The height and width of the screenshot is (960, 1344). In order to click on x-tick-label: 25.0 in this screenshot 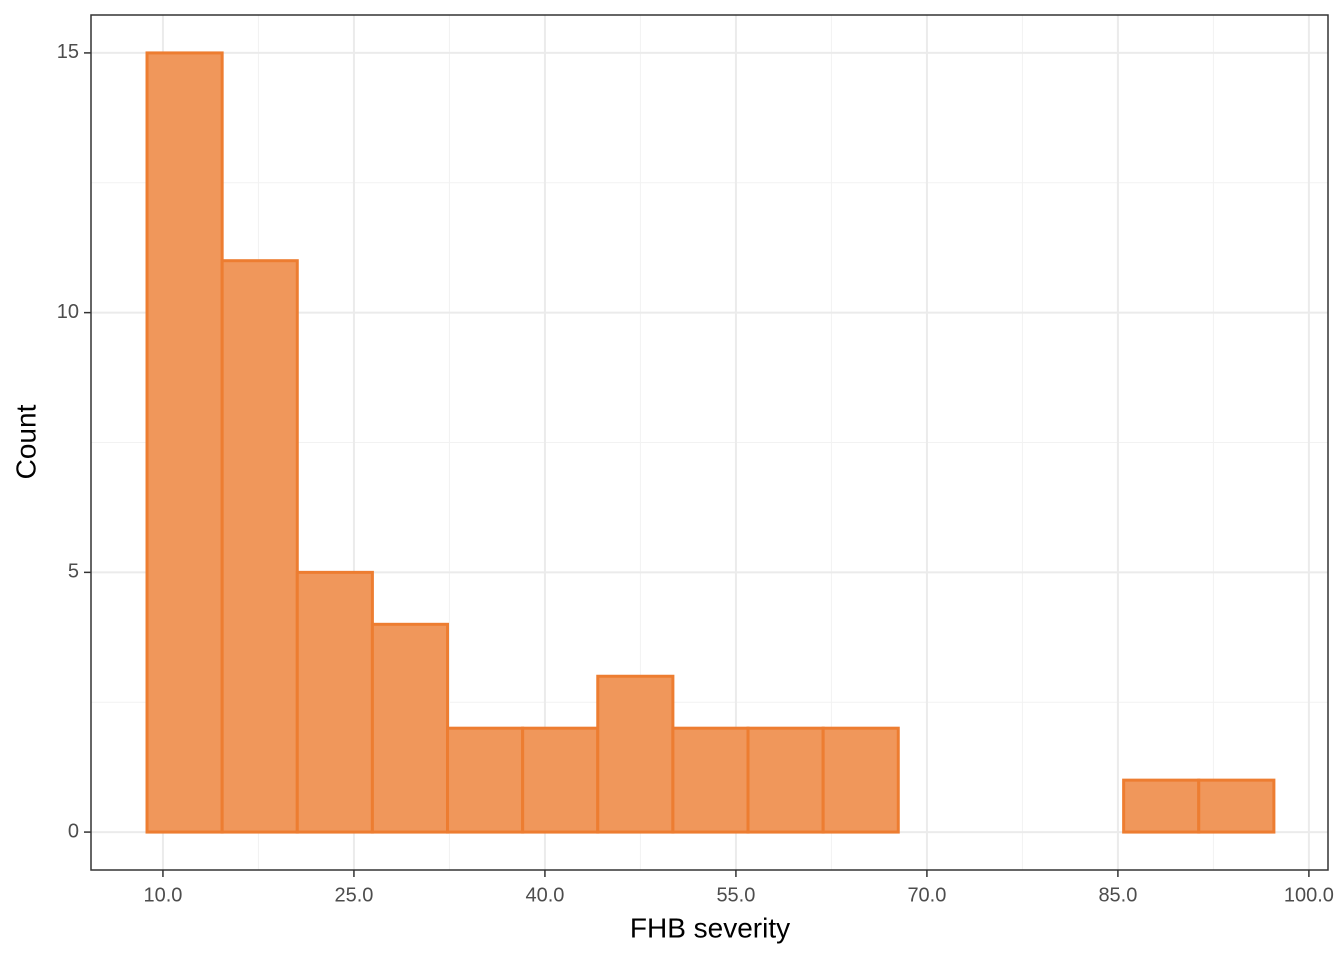, I will do `click(353, 895)`.